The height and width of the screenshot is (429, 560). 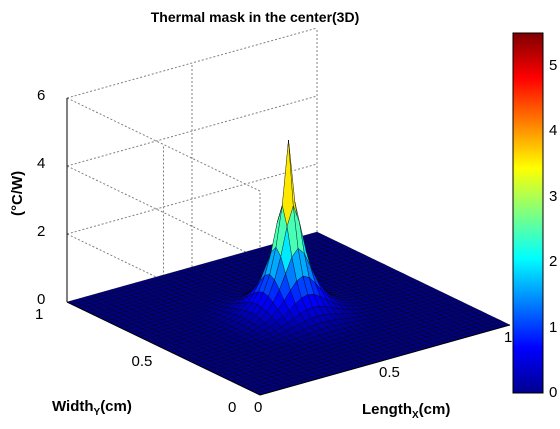 I want to click on top-edge, so click(x=192, y=63).